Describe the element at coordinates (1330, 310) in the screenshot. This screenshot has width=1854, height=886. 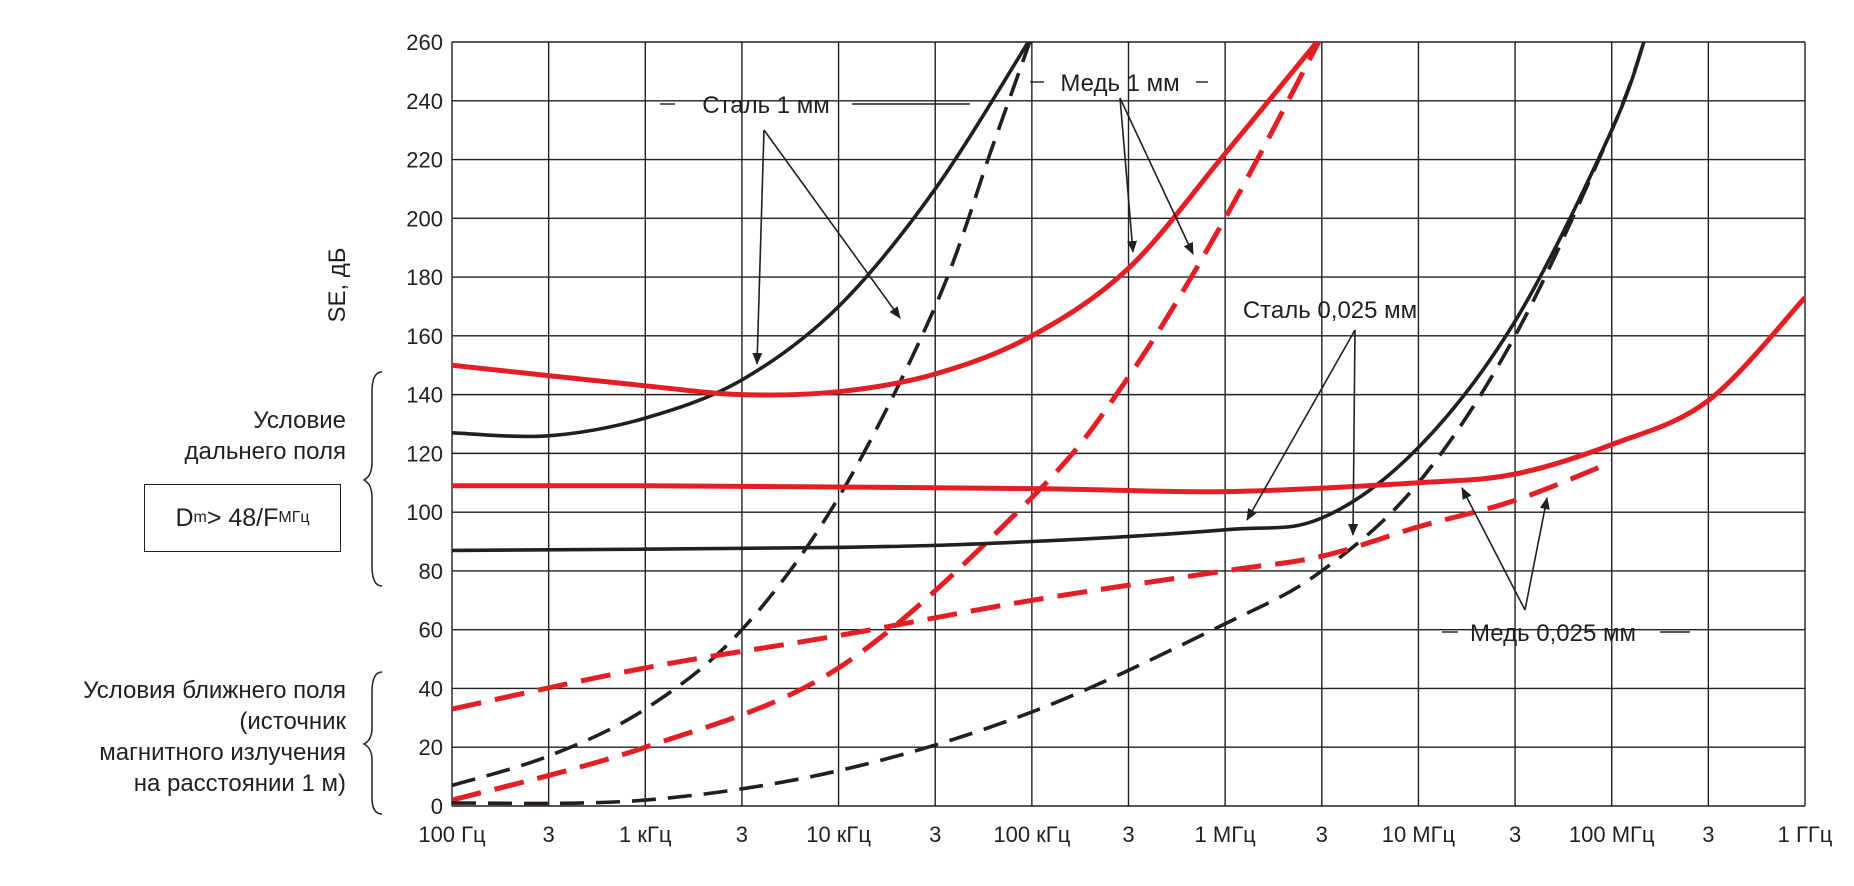
I see `annotation-steel025: Сталь 0,025 мм` at that location.